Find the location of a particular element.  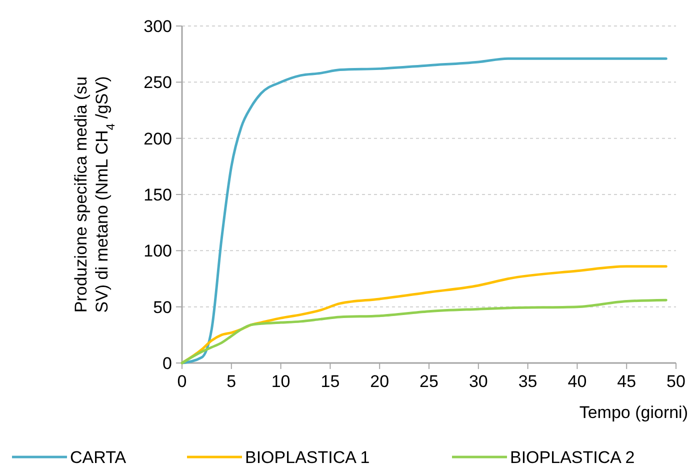

x-tick-label: 20 is located at coordinates (380, 381).